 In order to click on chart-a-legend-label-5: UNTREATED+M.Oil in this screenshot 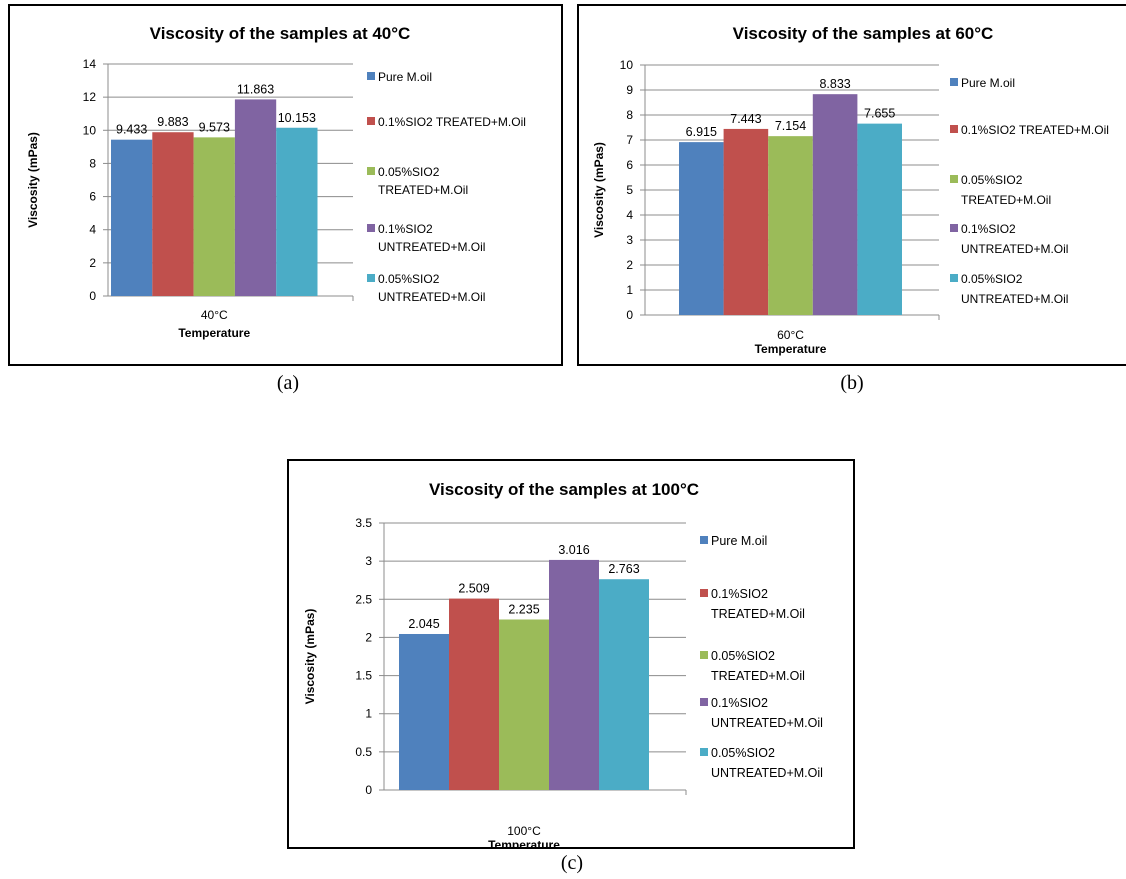, I will do `click(431, 297)`.